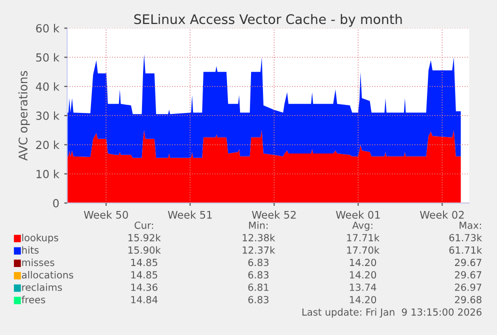 The width and height of the screenshot is (497, 335). I want to click on text: Min:, so click(258, 225).